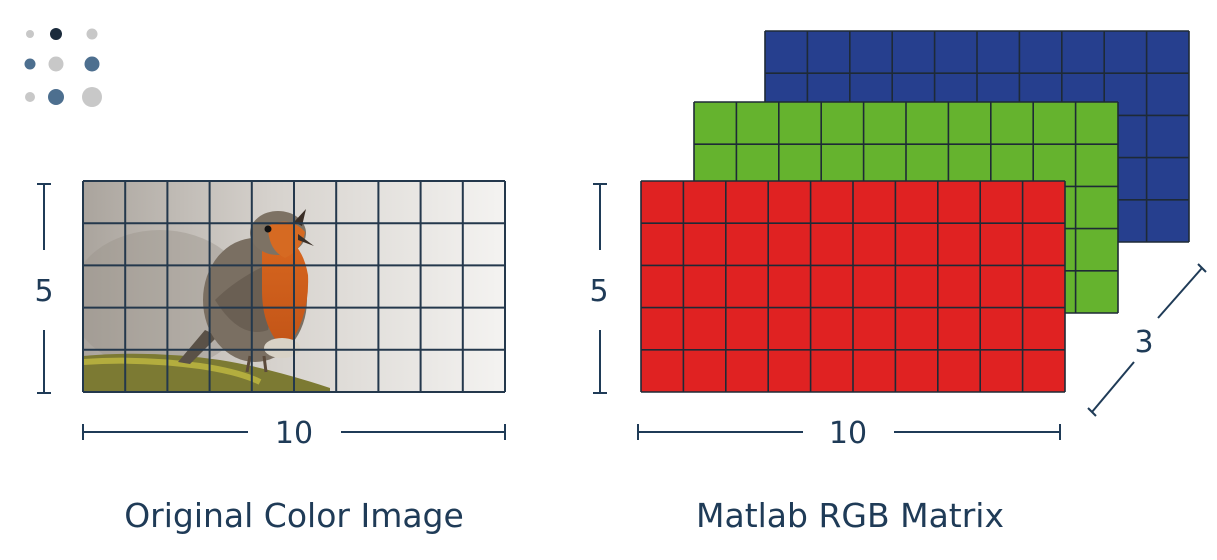 The height and width of the screenshot is (560, 1217). I want to click on right-caption: Matlab RGB Matrix, so click(850, 515).